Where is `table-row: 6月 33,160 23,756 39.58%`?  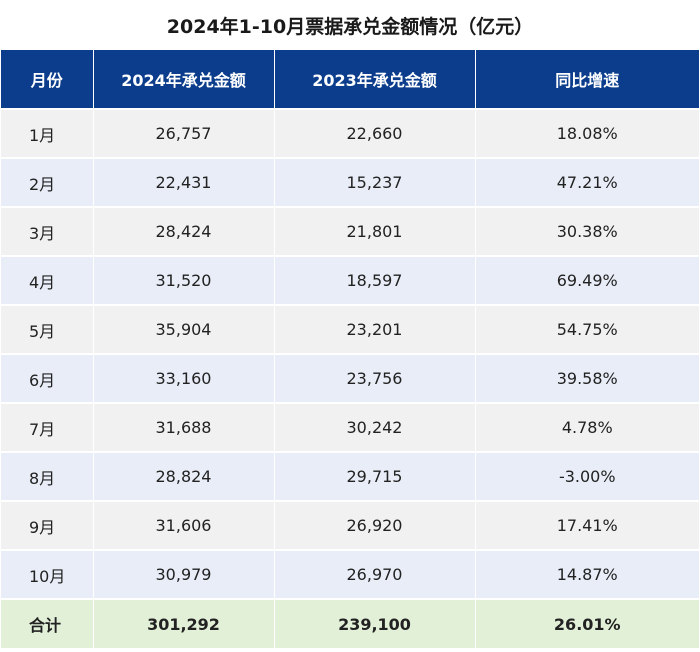
table-row: 6月 33,160 23,756 39.58% is located at coordinates (350, 379).